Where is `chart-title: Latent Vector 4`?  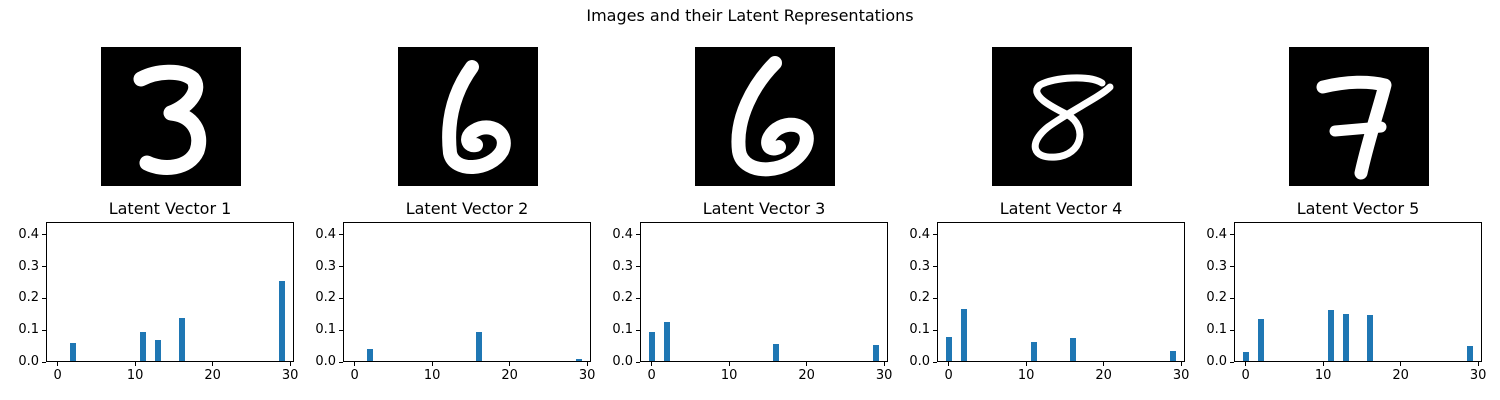 chart-title: Latent Vector 4 is located at coordinates (1061, 208).